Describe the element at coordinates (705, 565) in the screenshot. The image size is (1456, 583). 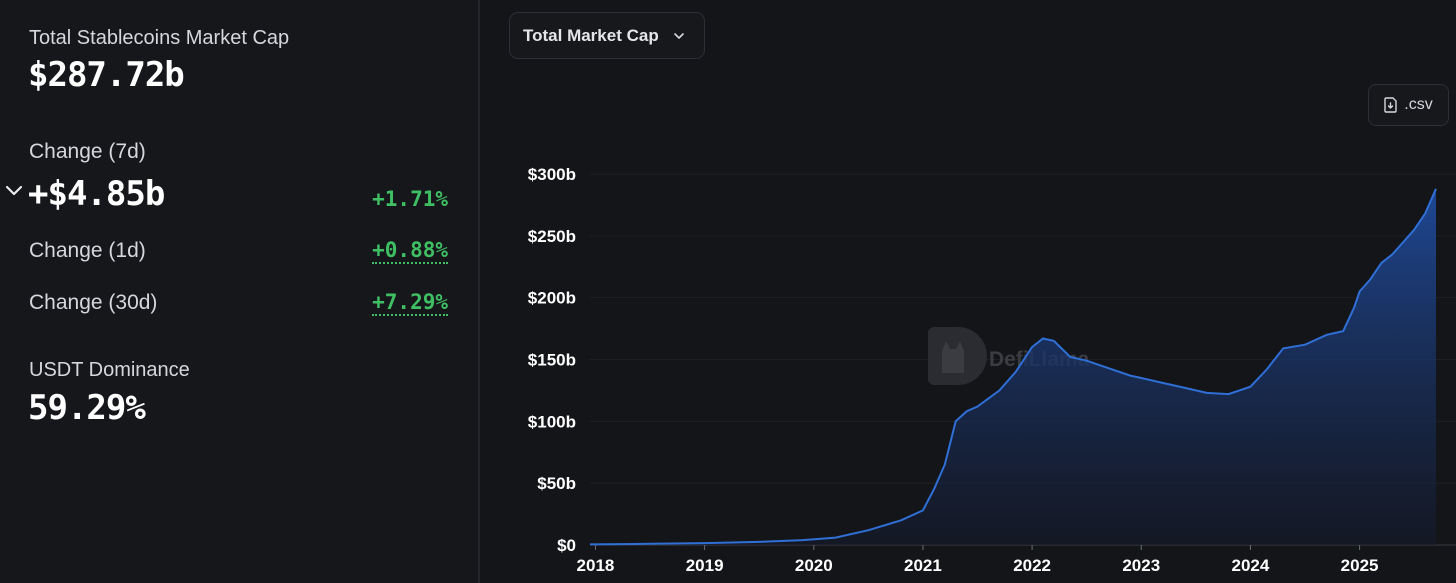
I see `x-tick-label: 2019` at that location.